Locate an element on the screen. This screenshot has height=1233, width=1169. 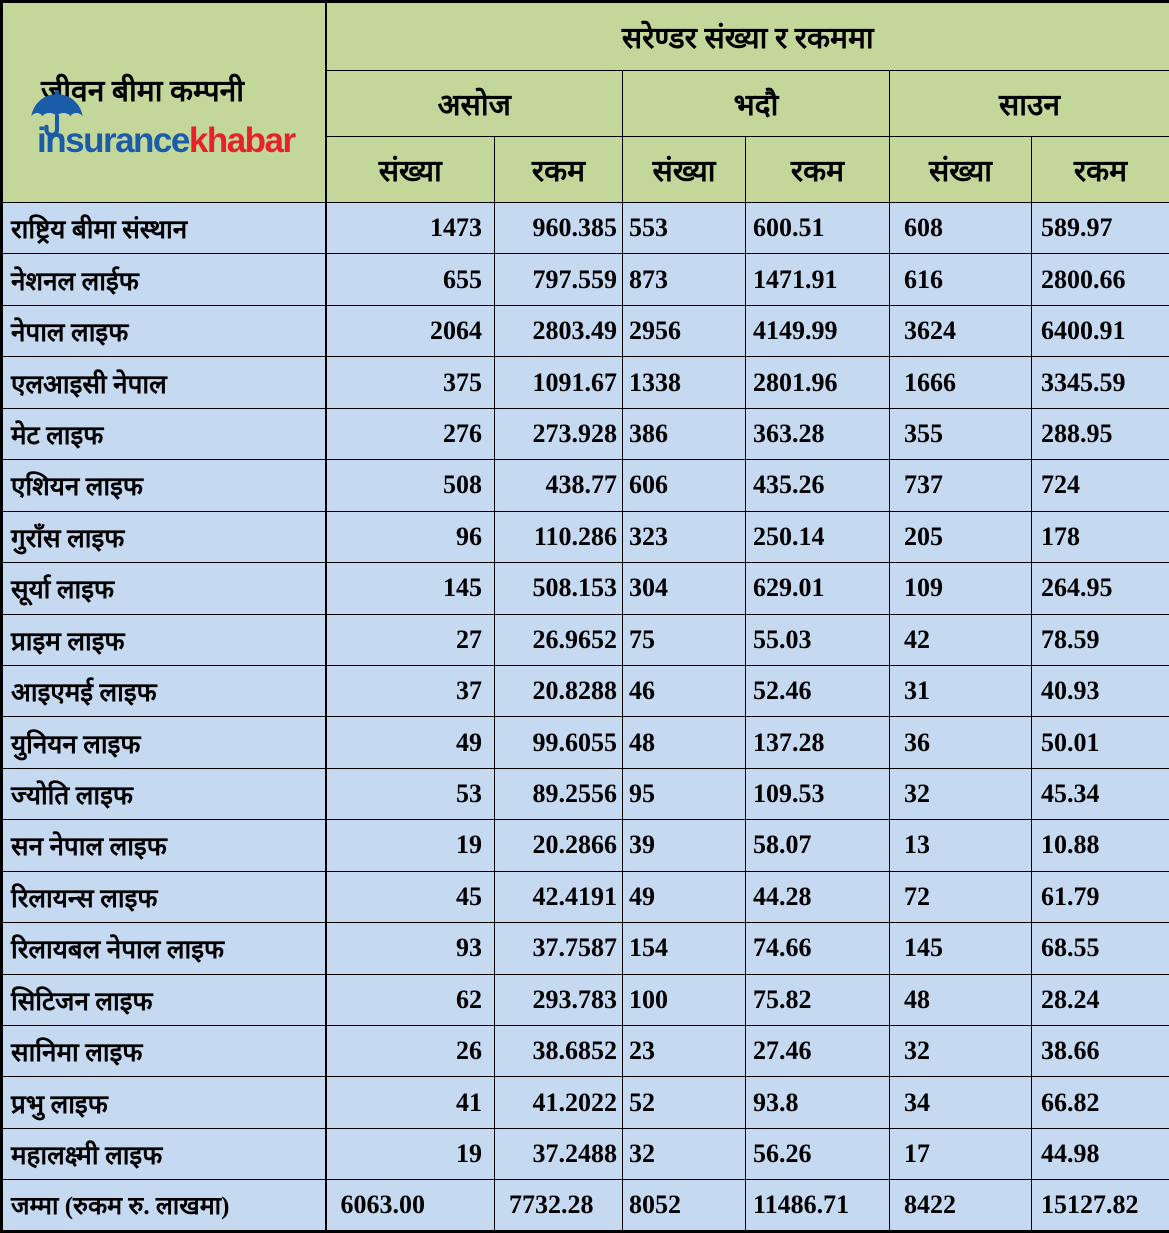
table-row: सूर्या लाइफ 145 508.153 304 629.01 109 264.95 is located at coordinates (585, 588).